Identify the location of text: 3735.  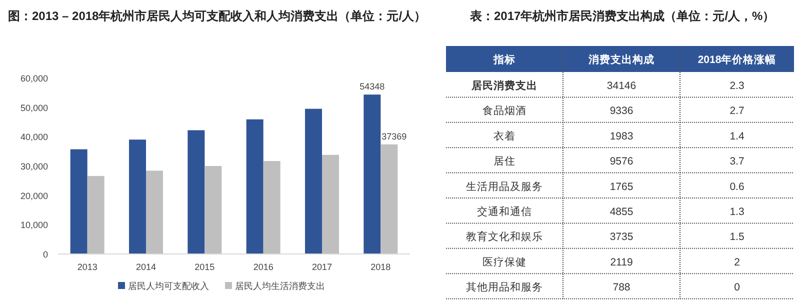
(622, 237).